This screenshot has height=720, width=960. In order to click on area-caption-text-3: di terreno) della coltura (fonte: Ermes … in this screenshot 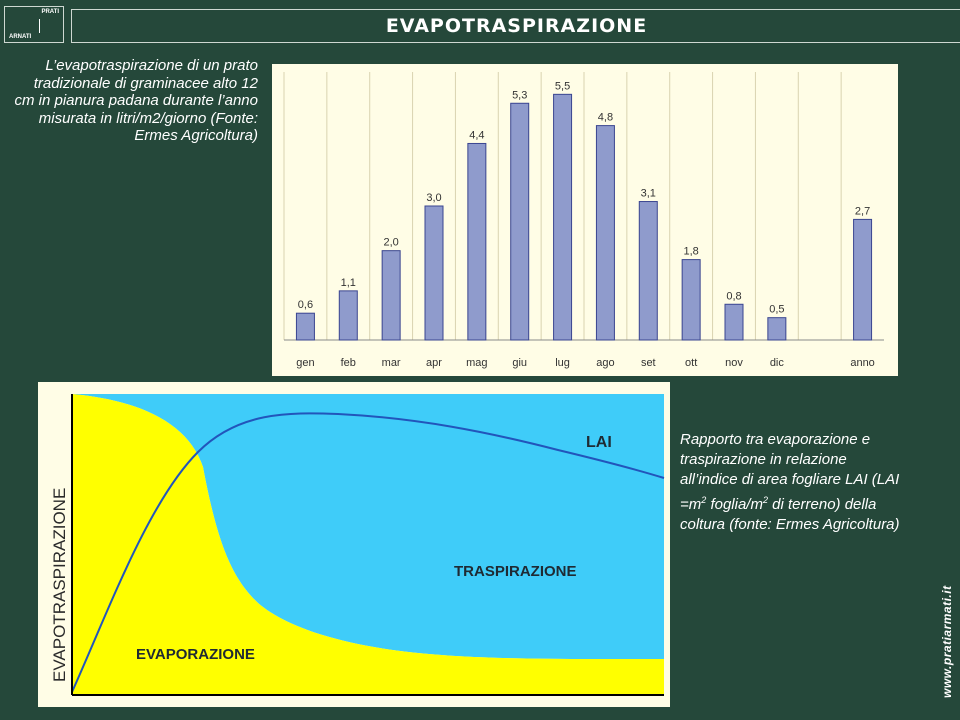, I will do `click(790, 514)`.